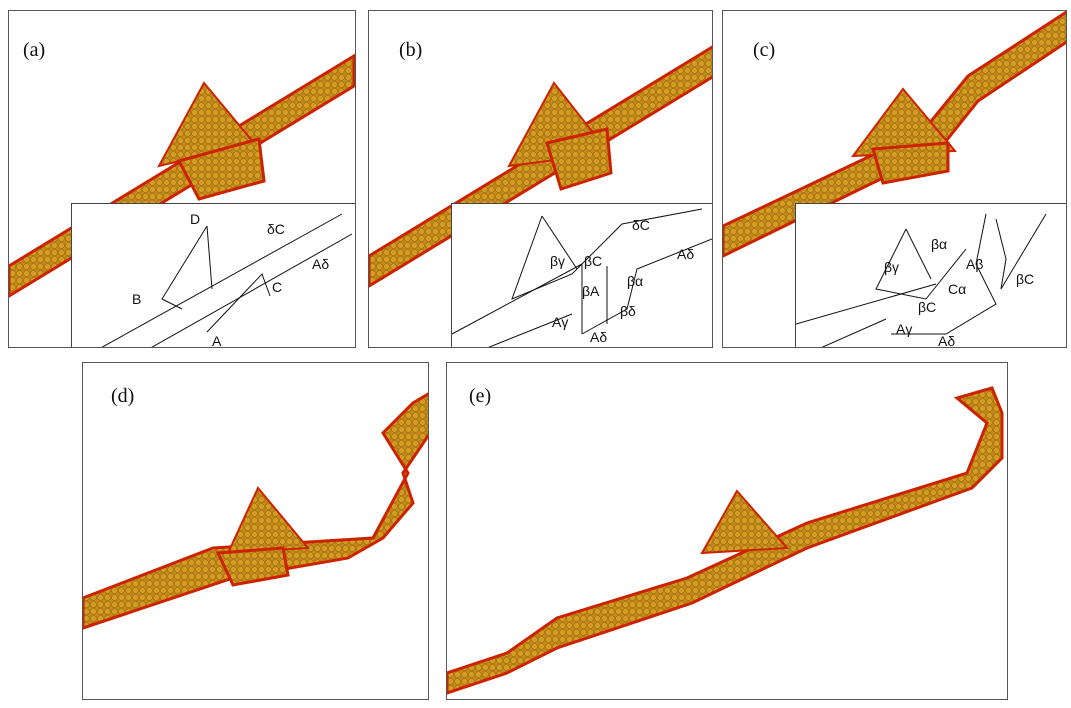 Image resolution: width=1071 pixels, height=708 pixels. Describe the element at coordinates (480, 396) in the screenshot. I see `panel-label: (e)` at that location.